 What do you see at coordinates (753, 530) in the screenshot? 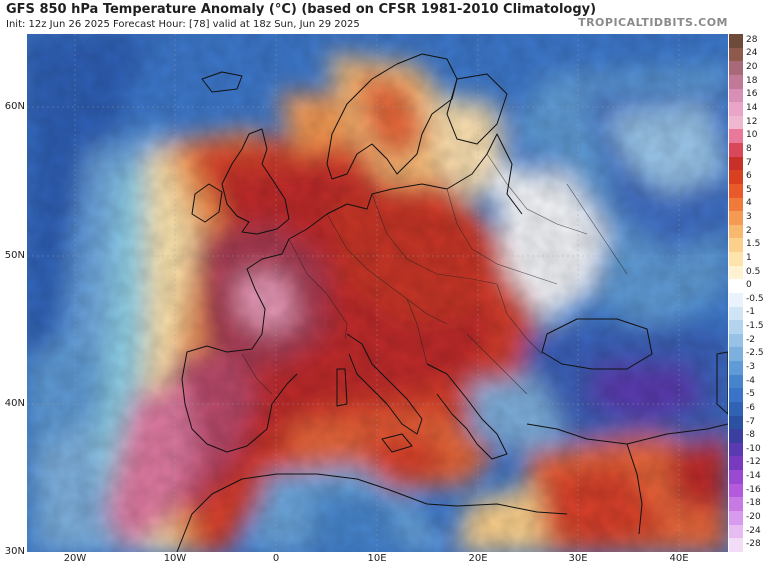
I see `colorbar-level-label: -24` at bounding box center [753, 530].